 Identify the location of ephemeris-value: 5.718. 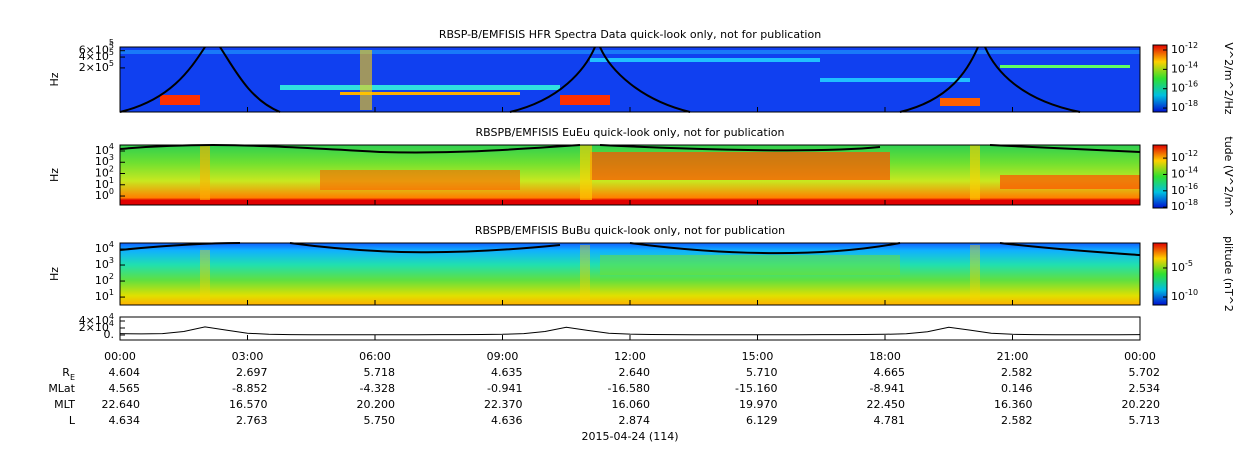
(380, 372).